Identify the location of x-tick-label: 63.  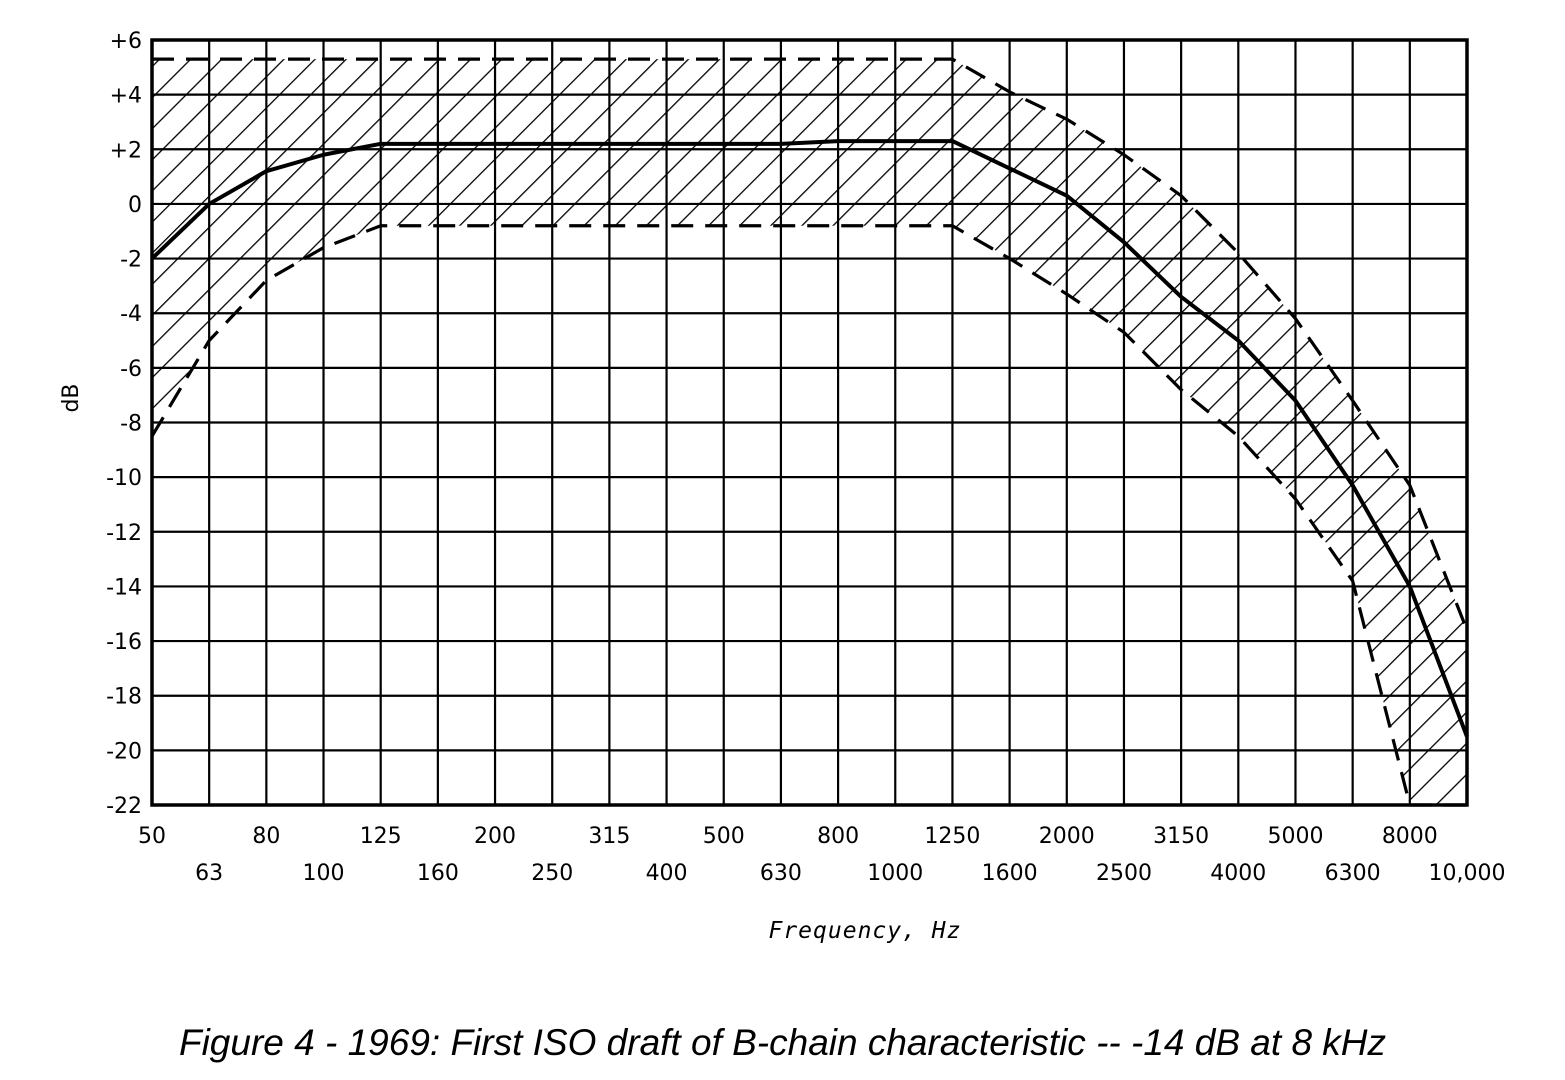
(209, 873).